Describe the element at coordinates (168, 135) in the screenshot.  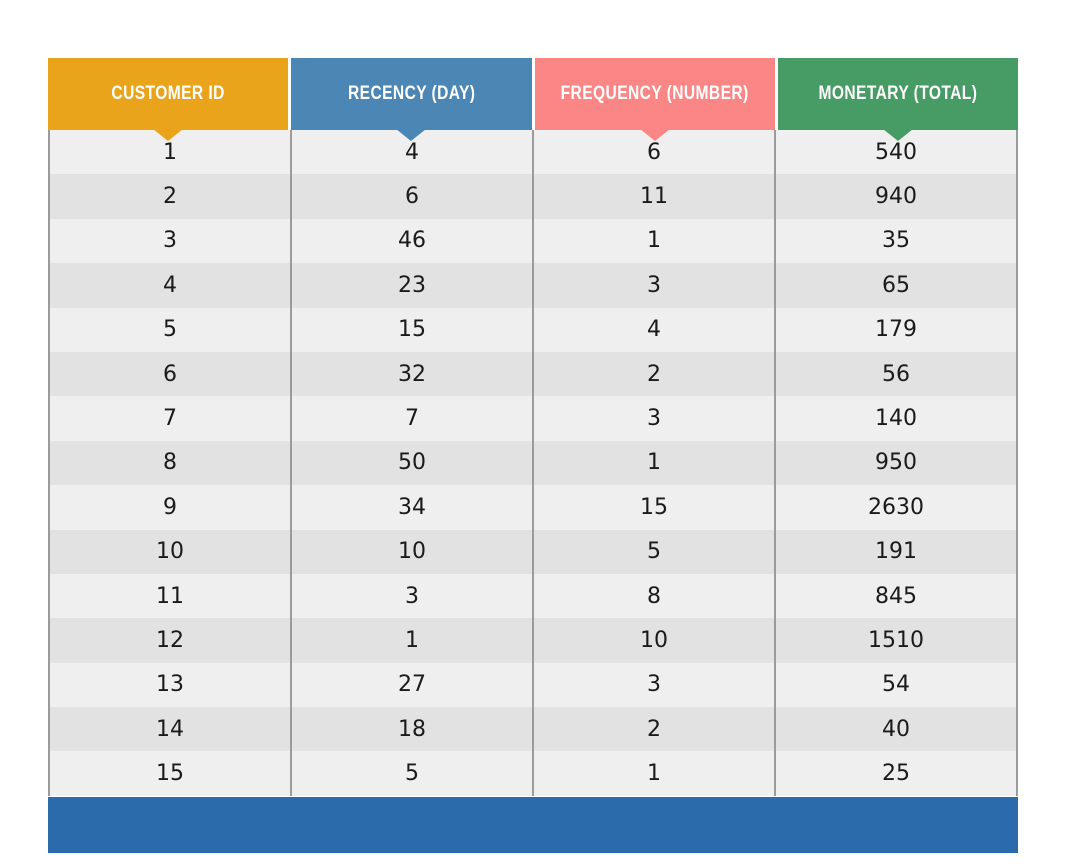
I see `header-tail-customer-id` at that location.